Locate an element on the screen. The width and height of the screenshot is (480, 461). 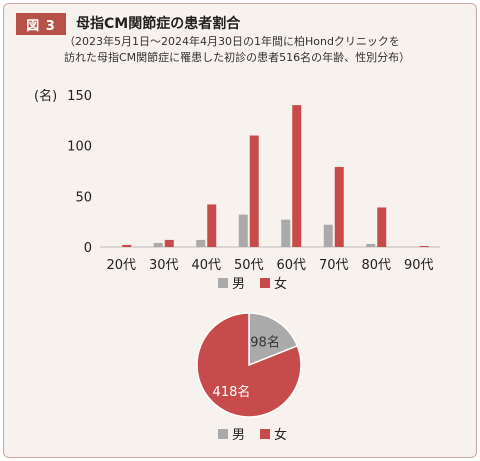
pie-label-女: 418名 is located at coordinates (232, 392).